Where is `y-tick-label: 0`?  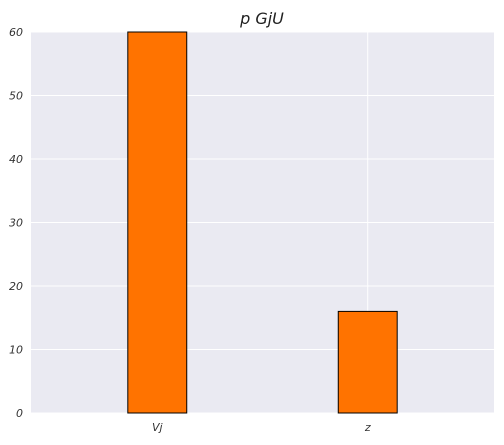 y-tick-label: 0 is located at coordinates (19, 413).